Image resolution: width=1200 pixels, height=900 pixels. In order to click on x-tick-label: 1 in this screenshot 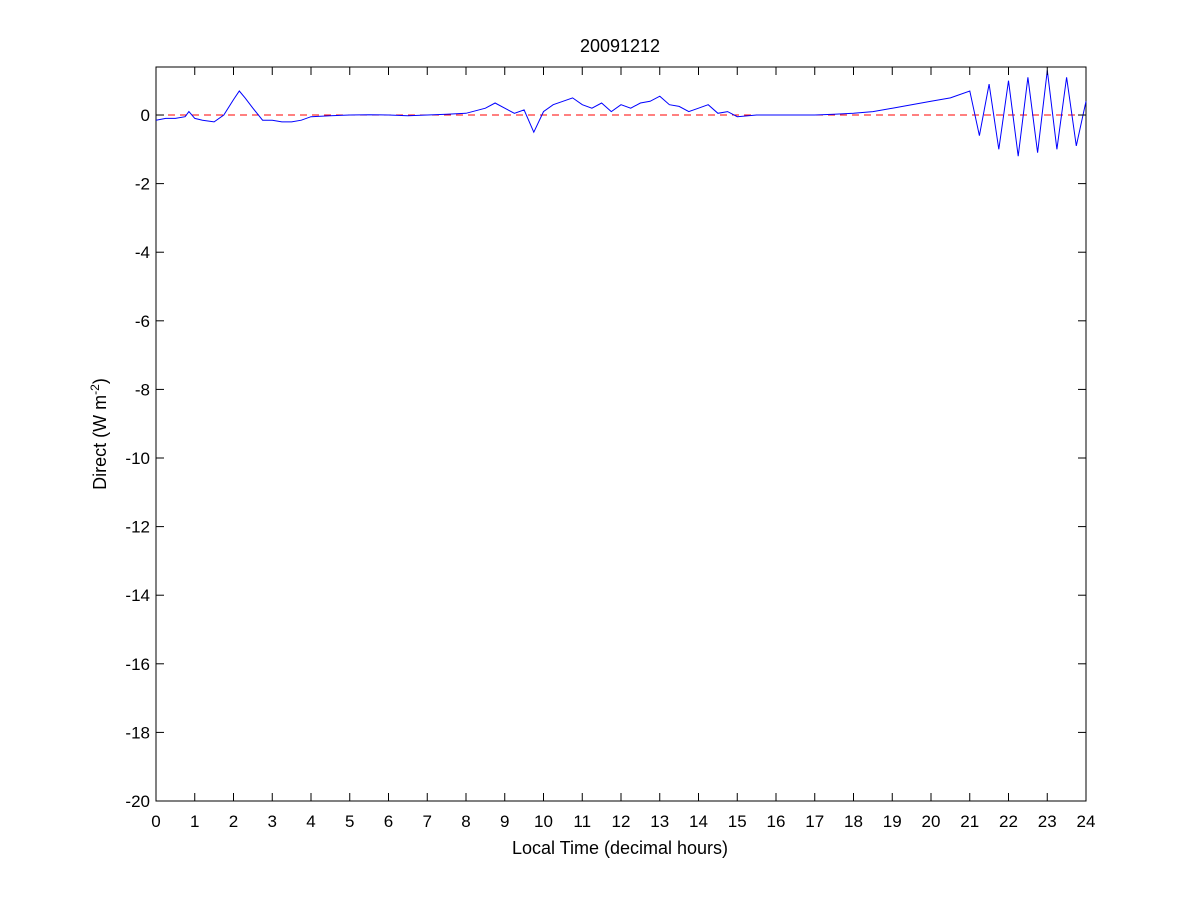, I will do `click(194, 821)`.